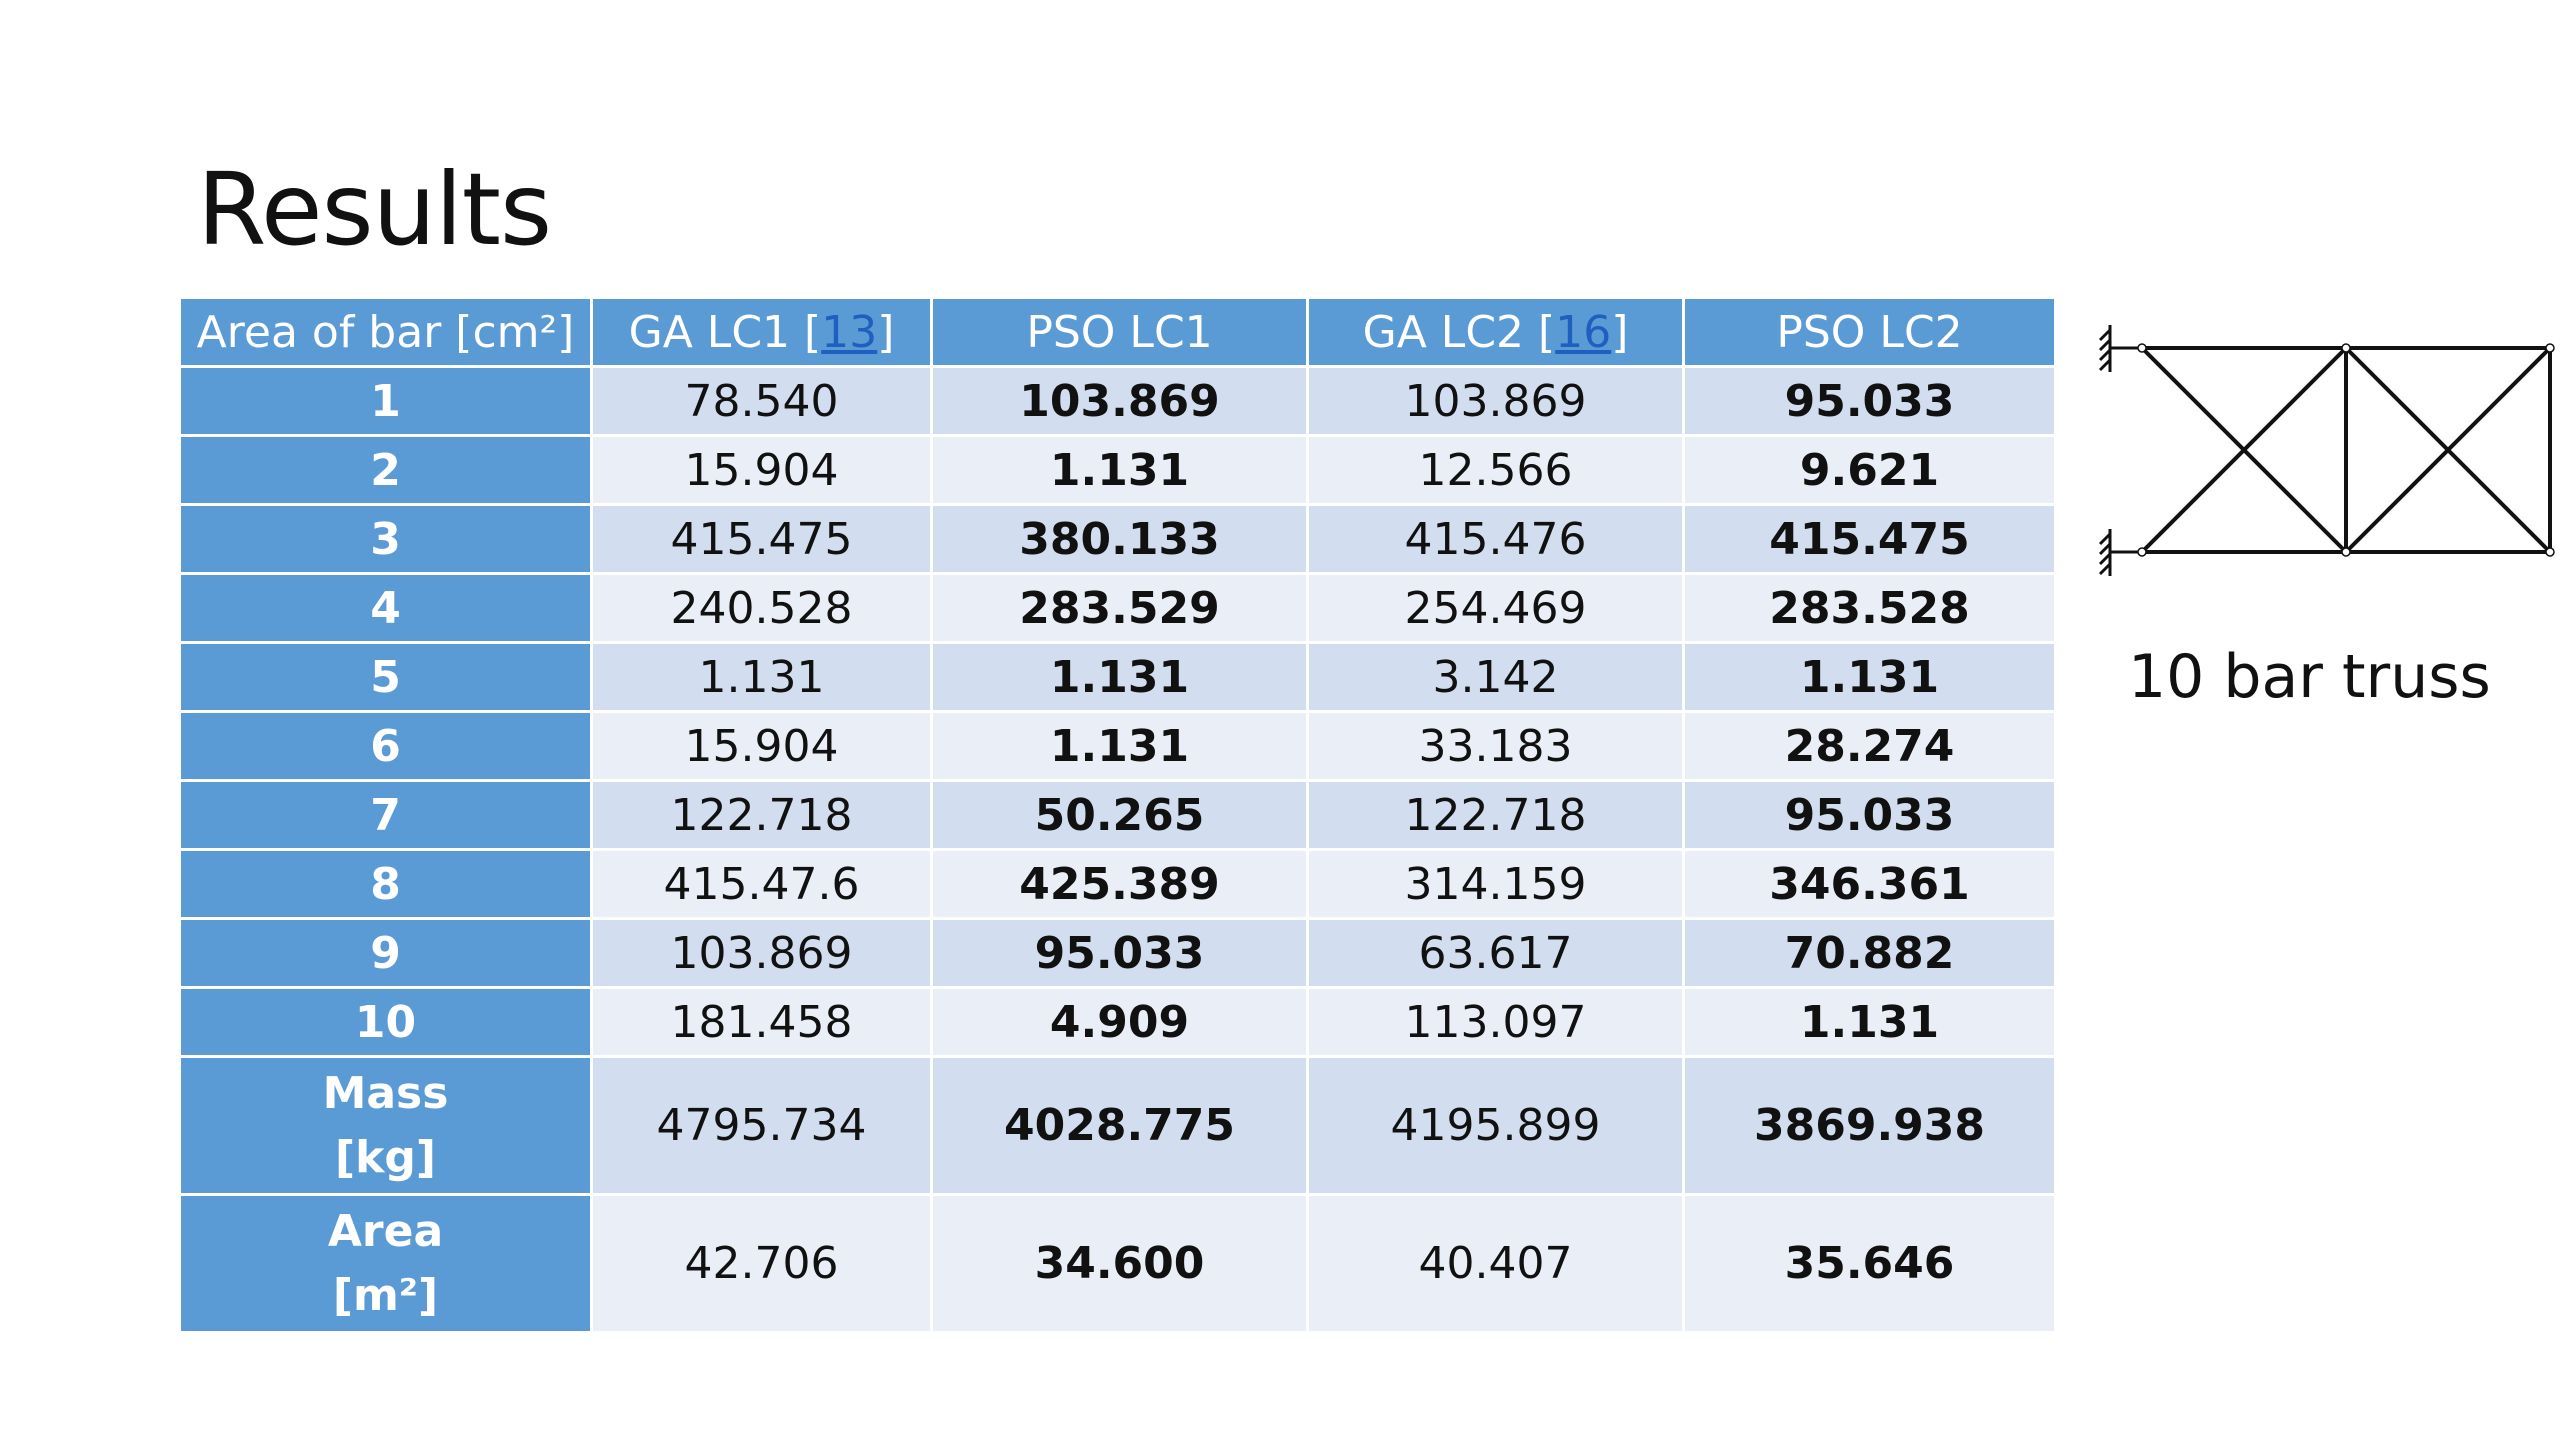 Image resolution: width=2560 pixels, height=1440 pixels. Describe the element at coordinates (385, 1263) in the screenshot. I see `row-label-area: Area [m²]` at that location.